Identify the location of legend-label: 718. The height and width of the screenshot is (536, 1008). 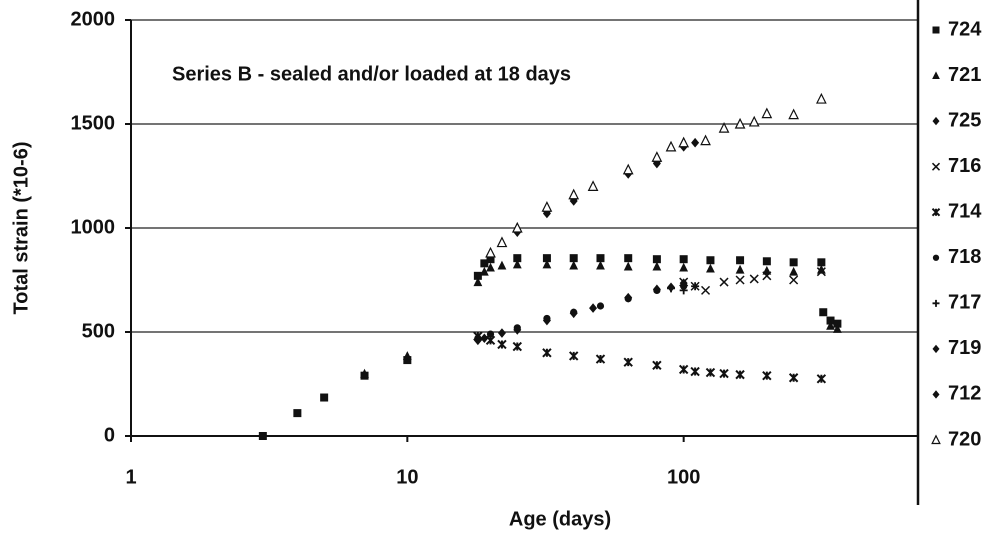
(964, 257).